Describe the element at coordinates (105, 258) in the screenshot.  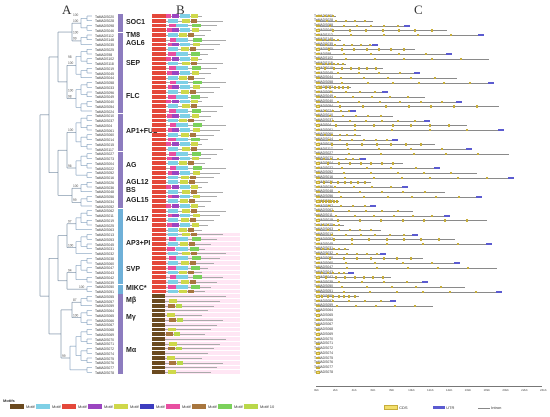
I see `gene-leaf: TaMADS038` at that location.